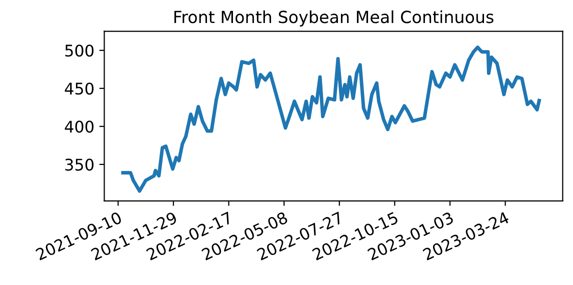 The width and height of the screenshot is (573, 285). Describe the element at coordinates (79, 126) in the screenshot. I see `y-tick-label: 400` at that location.